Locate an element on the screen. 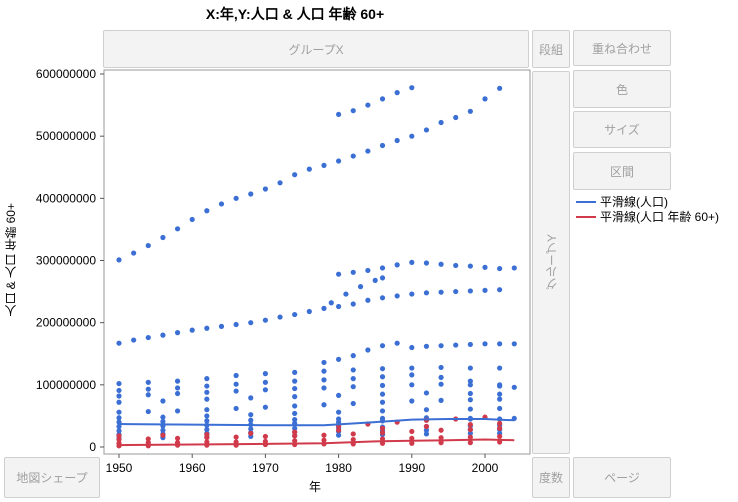 This screenshot has height=502, width=738. x-tick-label: 1980 is located at coordinates (338, 468).